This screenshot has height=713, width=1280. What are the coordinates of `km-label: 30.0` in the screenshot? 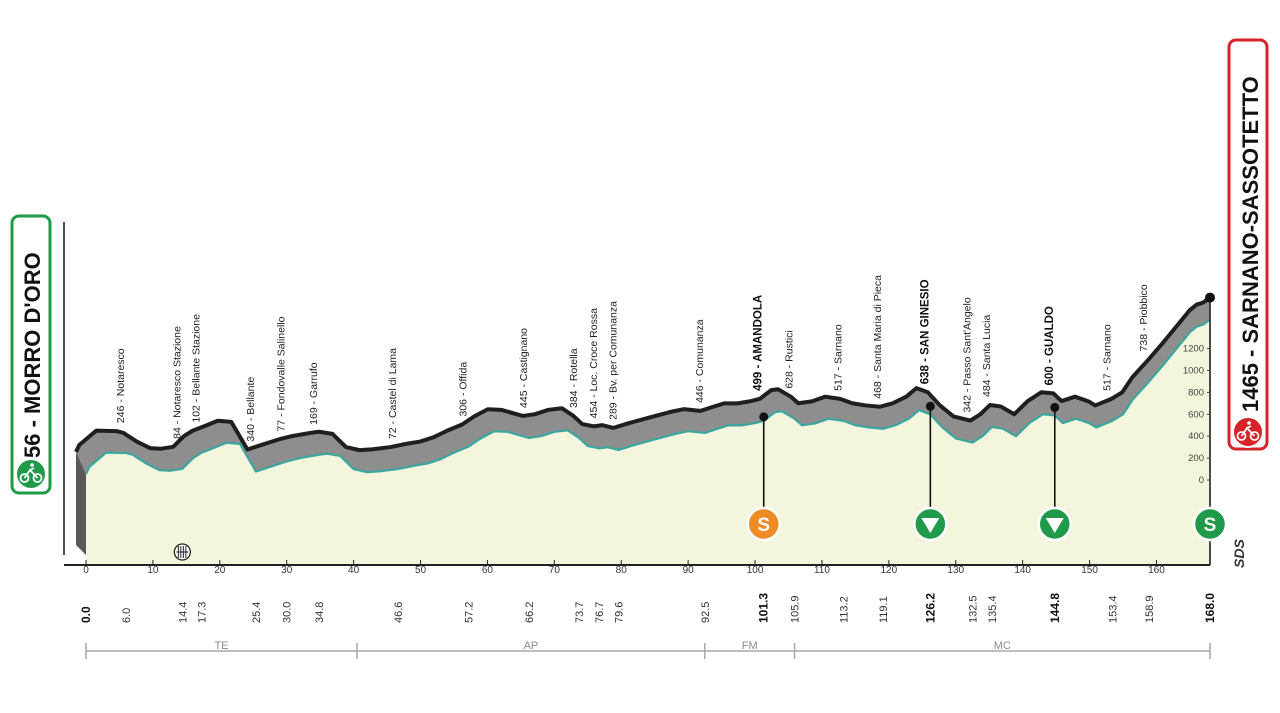 It's located at (288, 612).